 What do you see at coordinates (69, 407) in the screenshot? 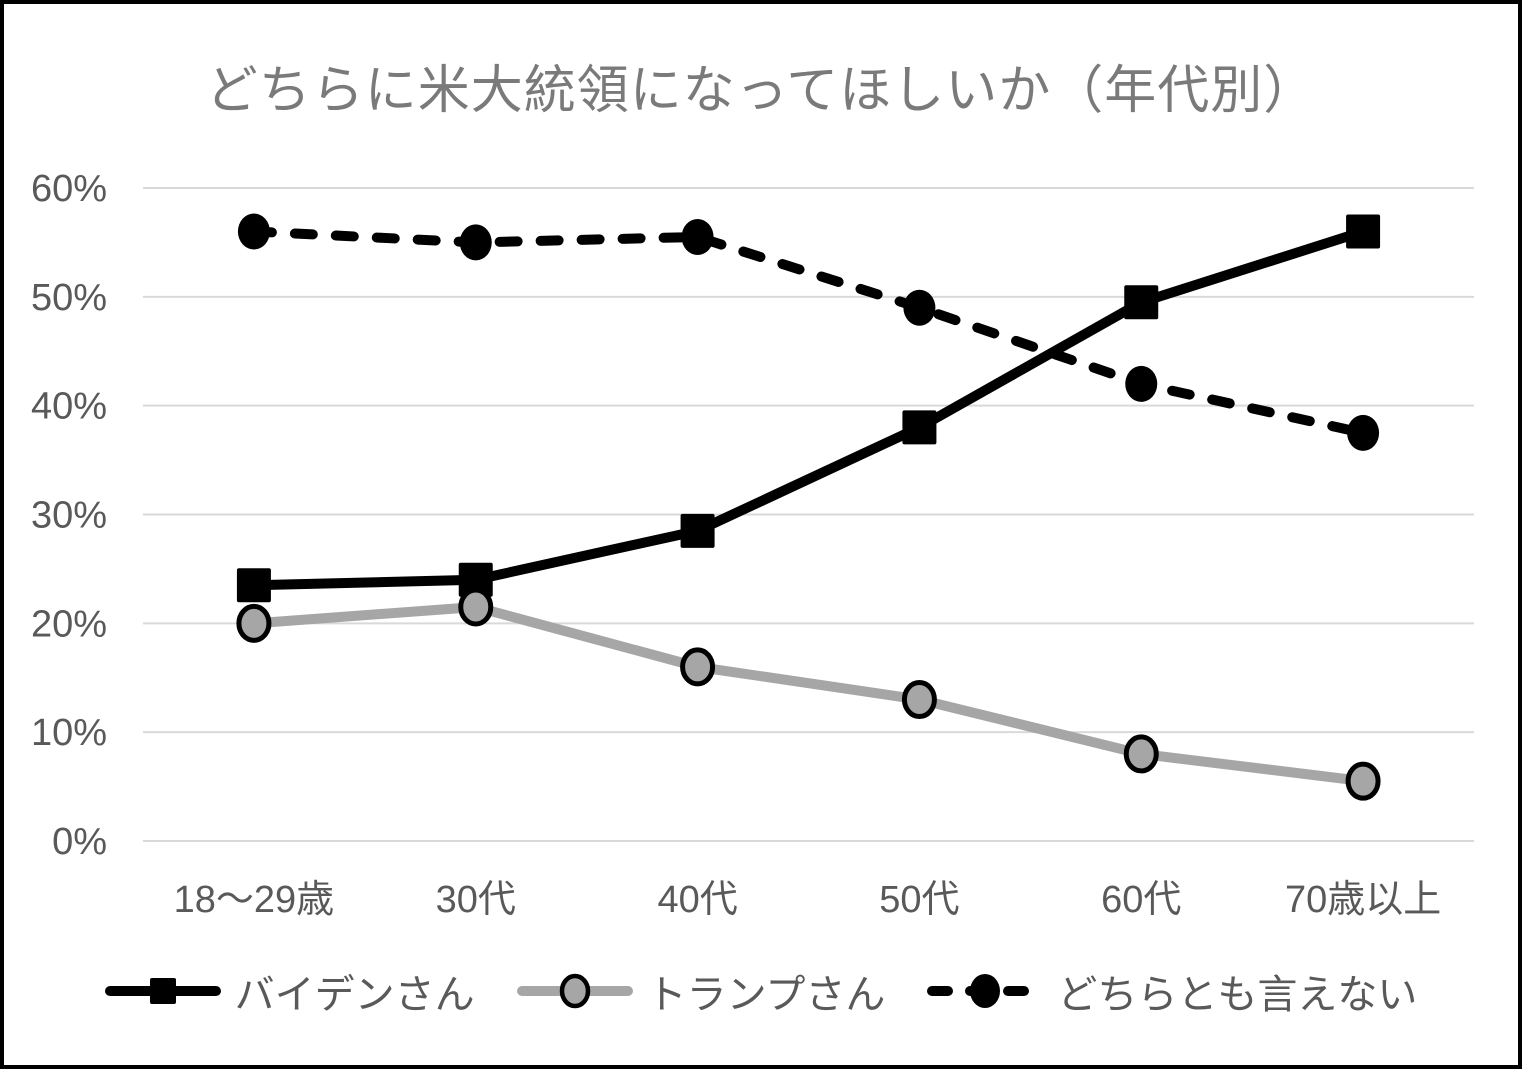
I see `y-axis-tick-label: 40%` at bounding box center [69, 407].